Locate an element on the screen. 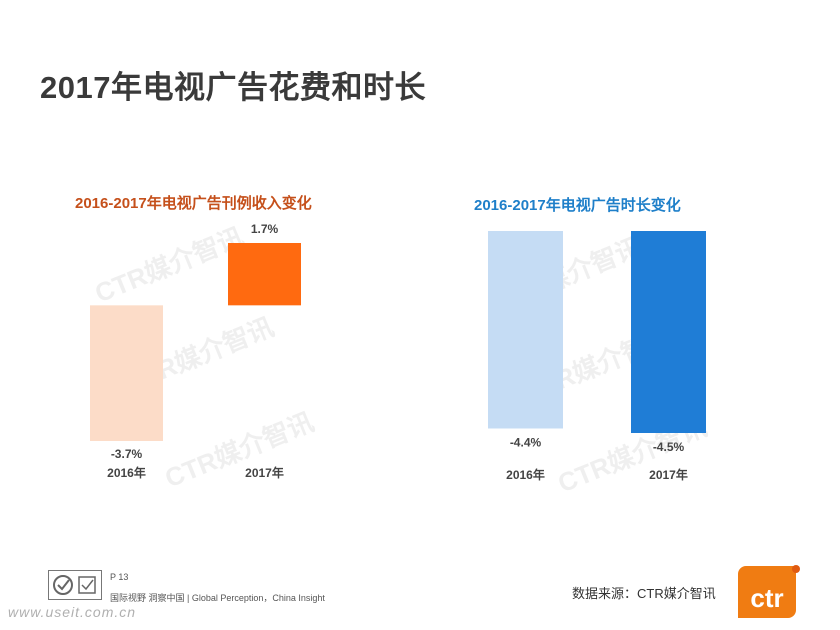 The height and width of the screenshot is (630, 840). value-label: 1.7% is located at coordinates (265, 229).